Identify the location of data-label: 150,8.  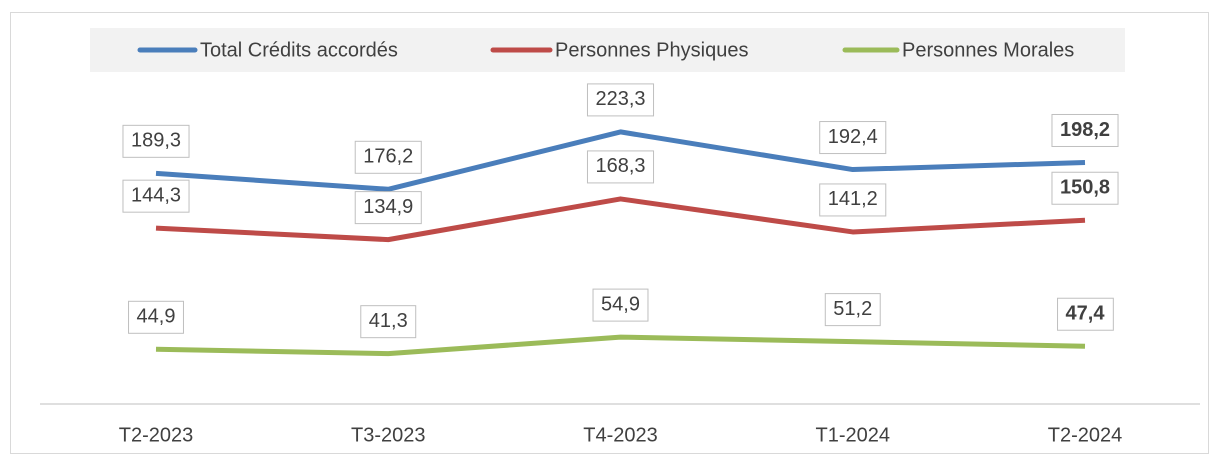
(1085, 188).